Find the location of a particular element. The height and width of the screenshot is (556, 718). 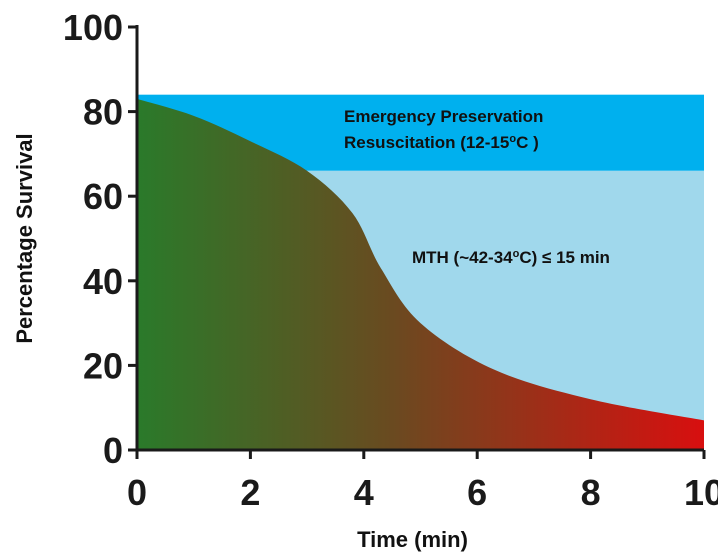

y-tick-label-60: 60 is located at coordinates (103, 196).